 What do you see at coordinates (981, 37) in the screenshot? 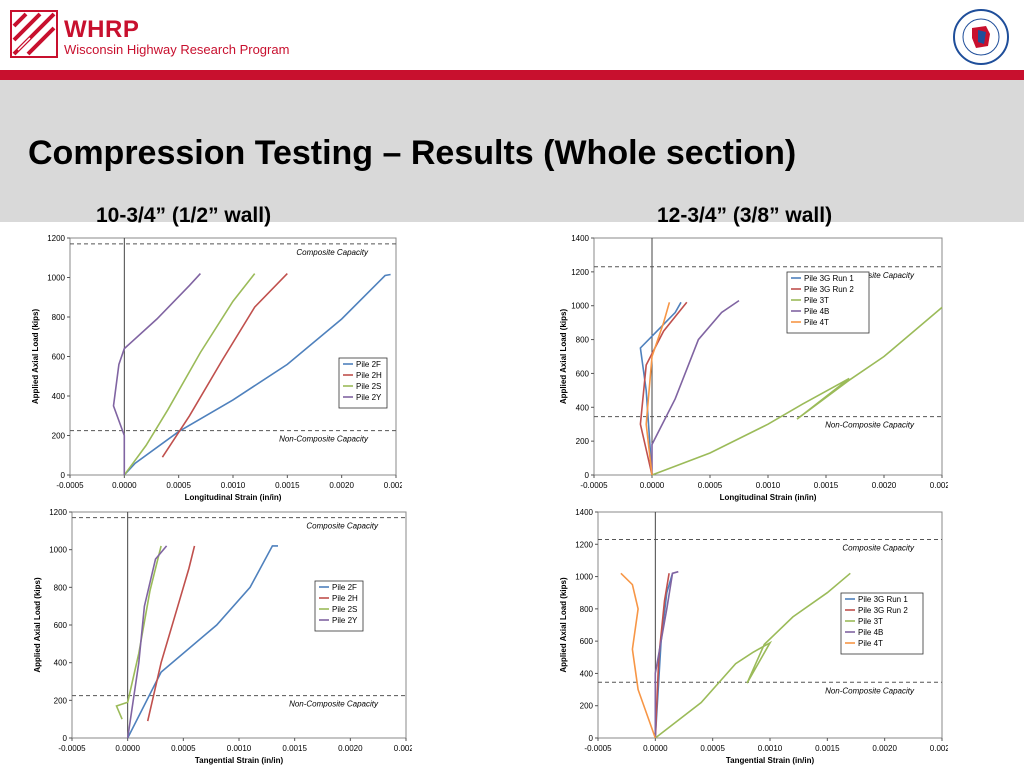
I see `wisdot-seal-icon` at bounding box center [981, 37].